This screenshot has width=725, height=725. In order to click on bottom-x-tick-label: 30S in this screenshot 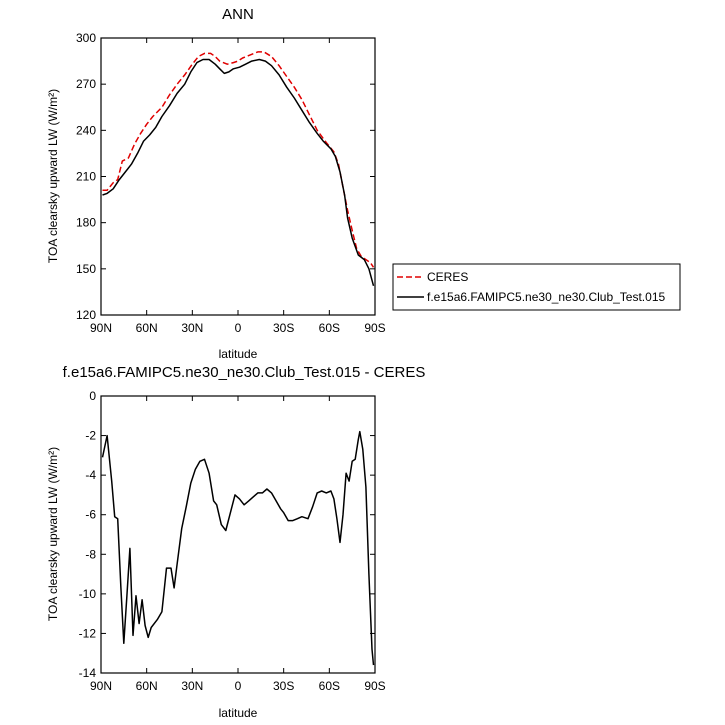, I will do `click(283, 686)`.